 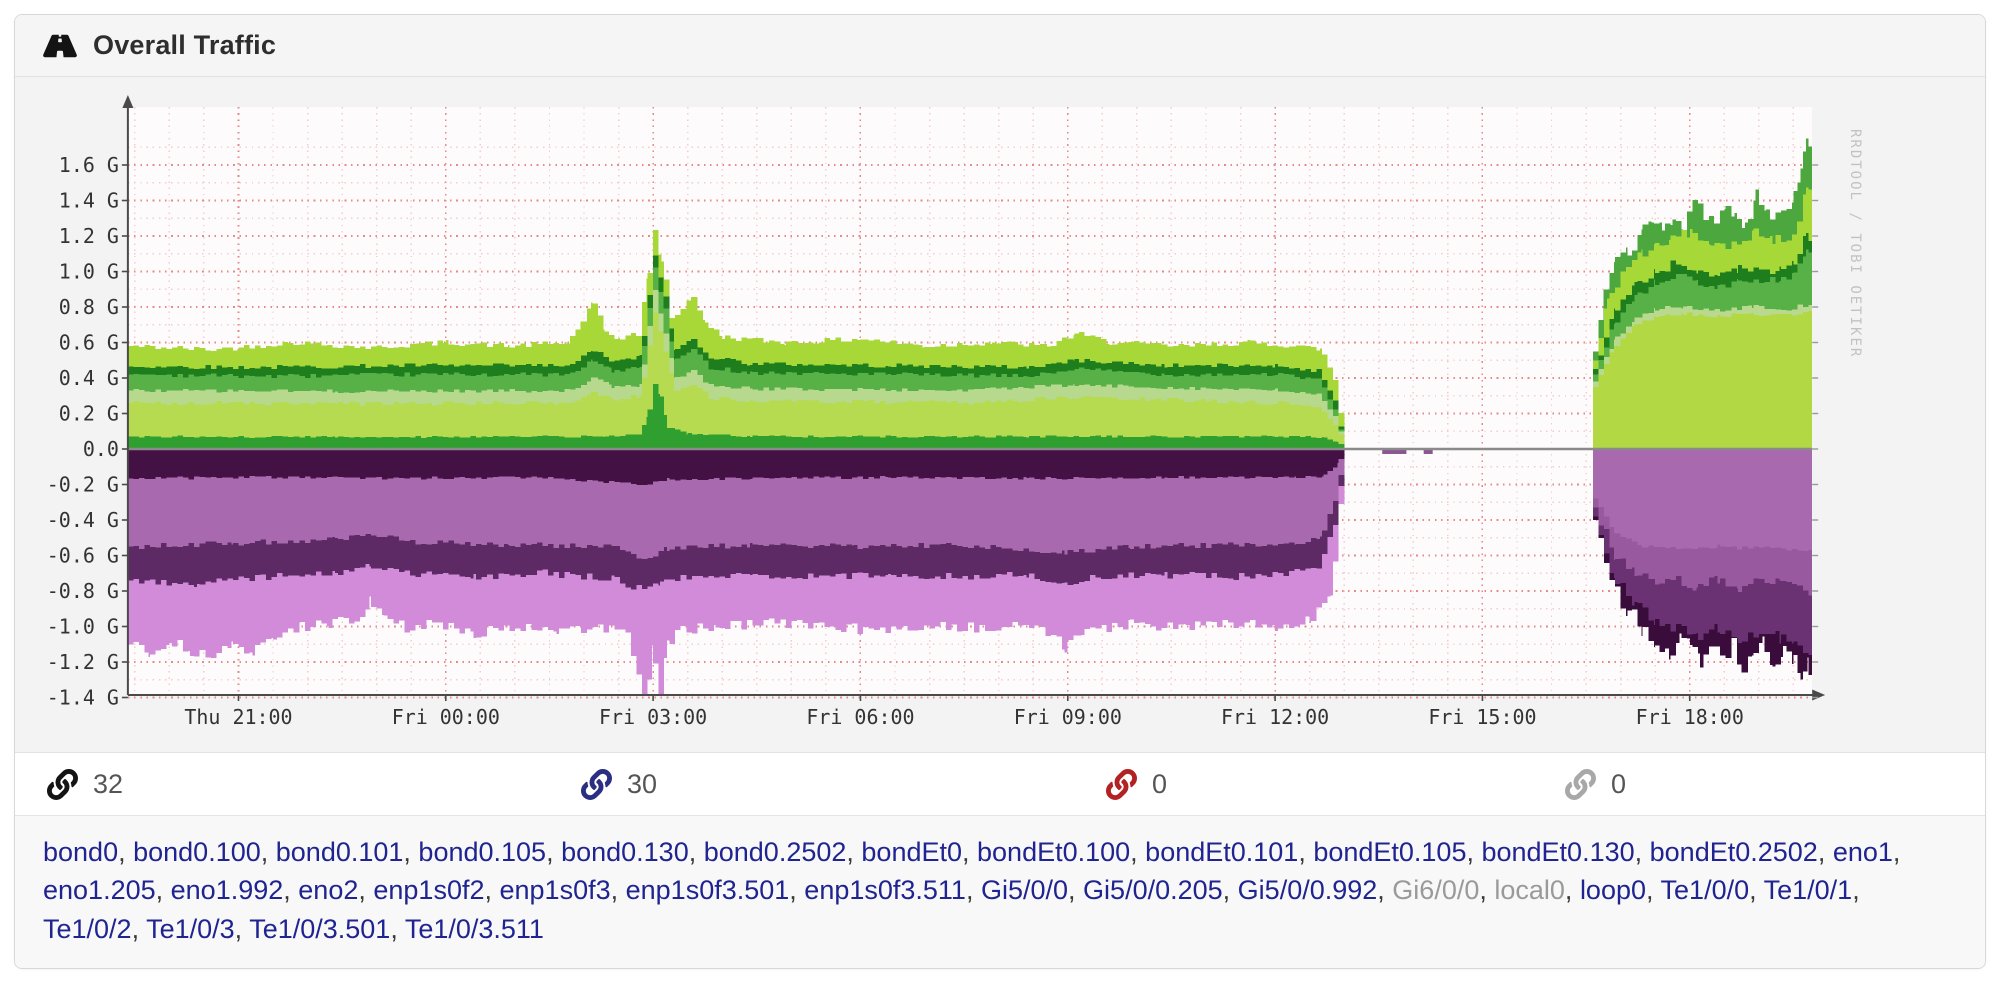 What do you see at coordinates (1024, 890) in the screenshot?
I see `port-link: Gi5/0/0` at bounding box center [1024, 890].